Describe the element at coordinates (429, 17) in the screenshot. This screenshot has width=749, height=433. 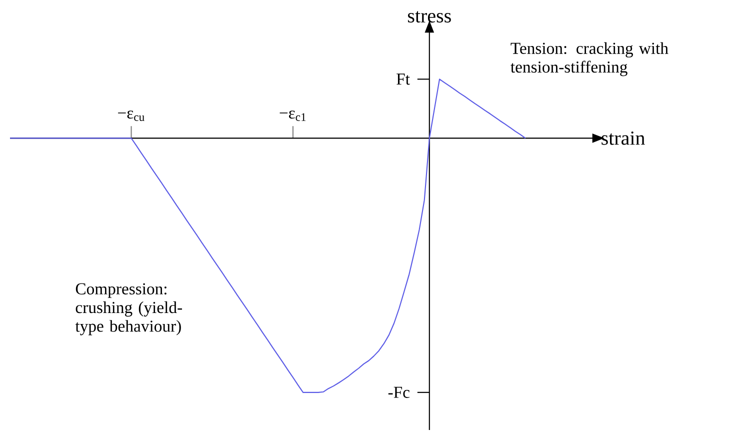
I see `y-axis-title: stress` at that location.